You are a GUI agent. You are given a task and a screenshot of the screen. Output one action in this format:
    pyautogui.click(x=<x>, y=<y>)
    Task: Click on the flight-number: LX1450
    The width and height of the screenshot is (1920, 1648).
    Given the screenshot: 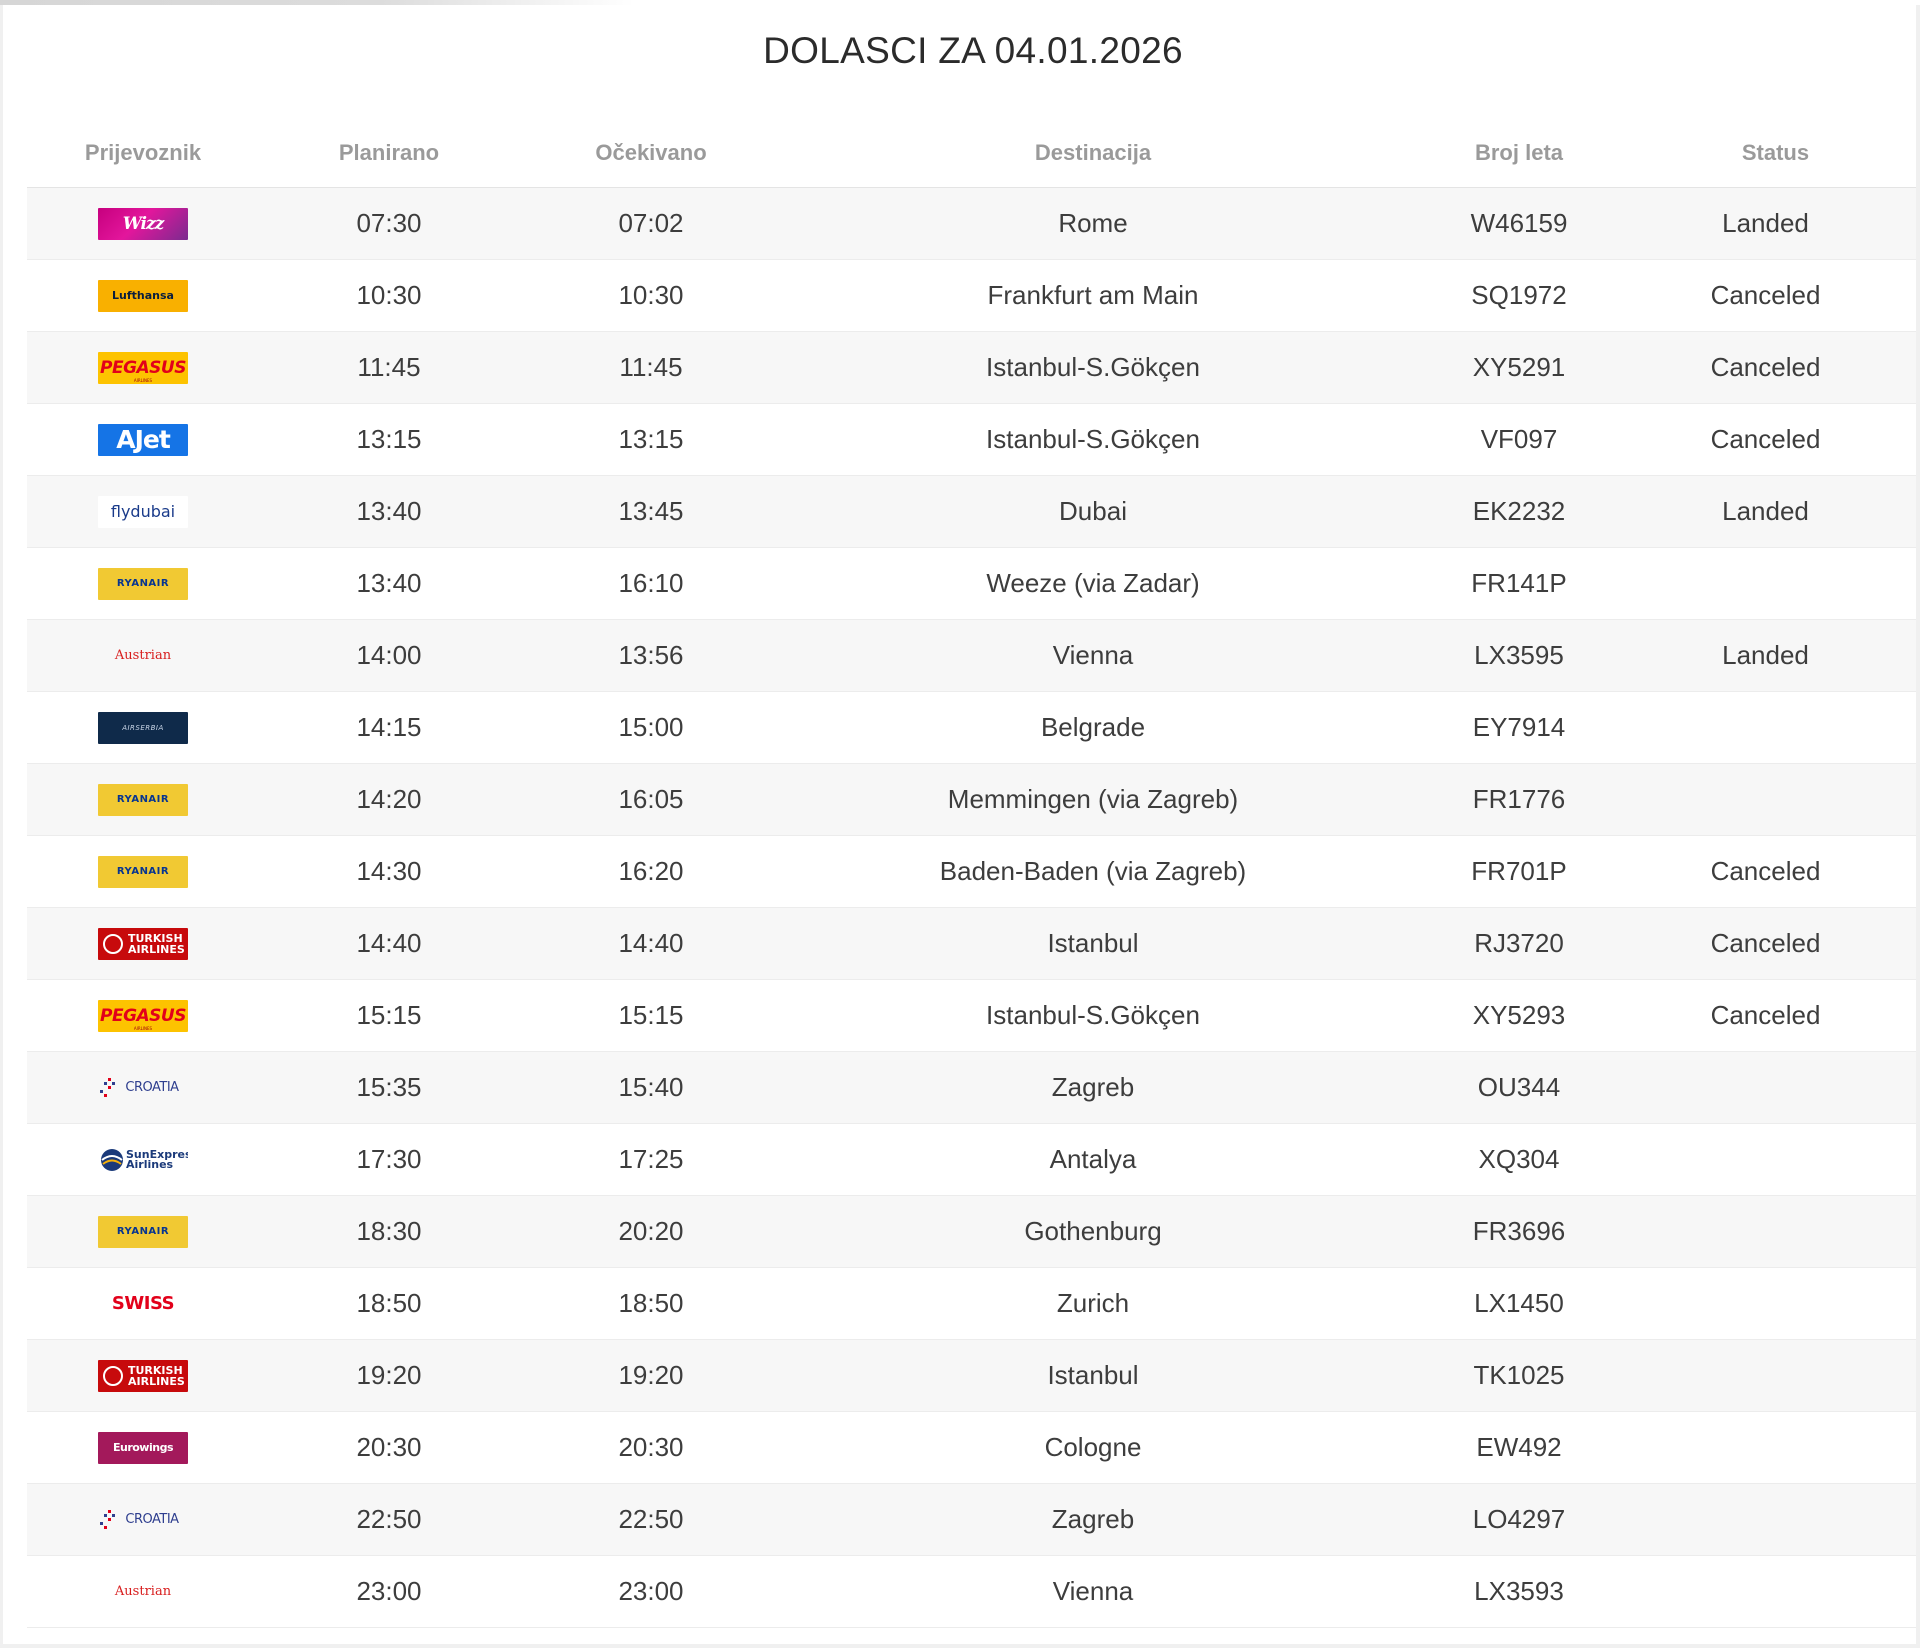 What is the action you would take?
    pyautogui.click(x=1519, y=1303)
    